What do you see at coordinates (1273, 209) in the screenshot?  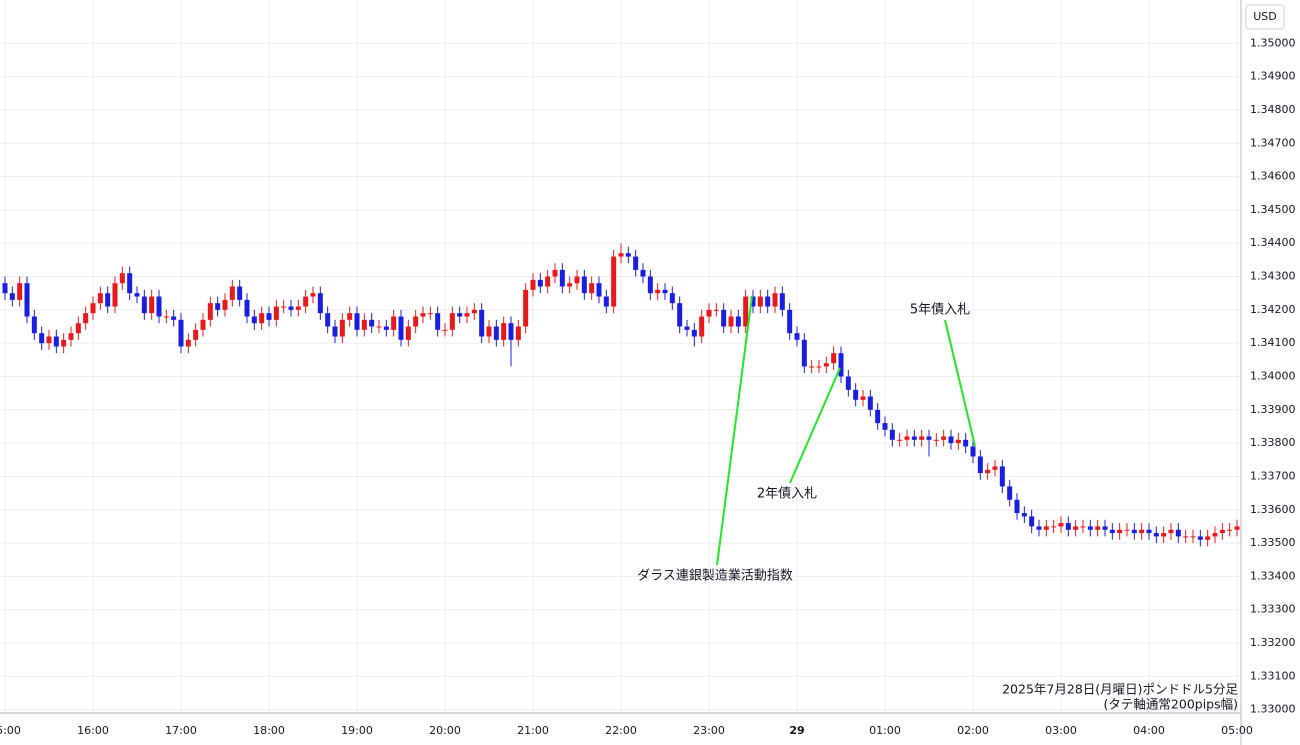 I see `y-tick-label: 1.34500` at bounding box center [1273, 209].